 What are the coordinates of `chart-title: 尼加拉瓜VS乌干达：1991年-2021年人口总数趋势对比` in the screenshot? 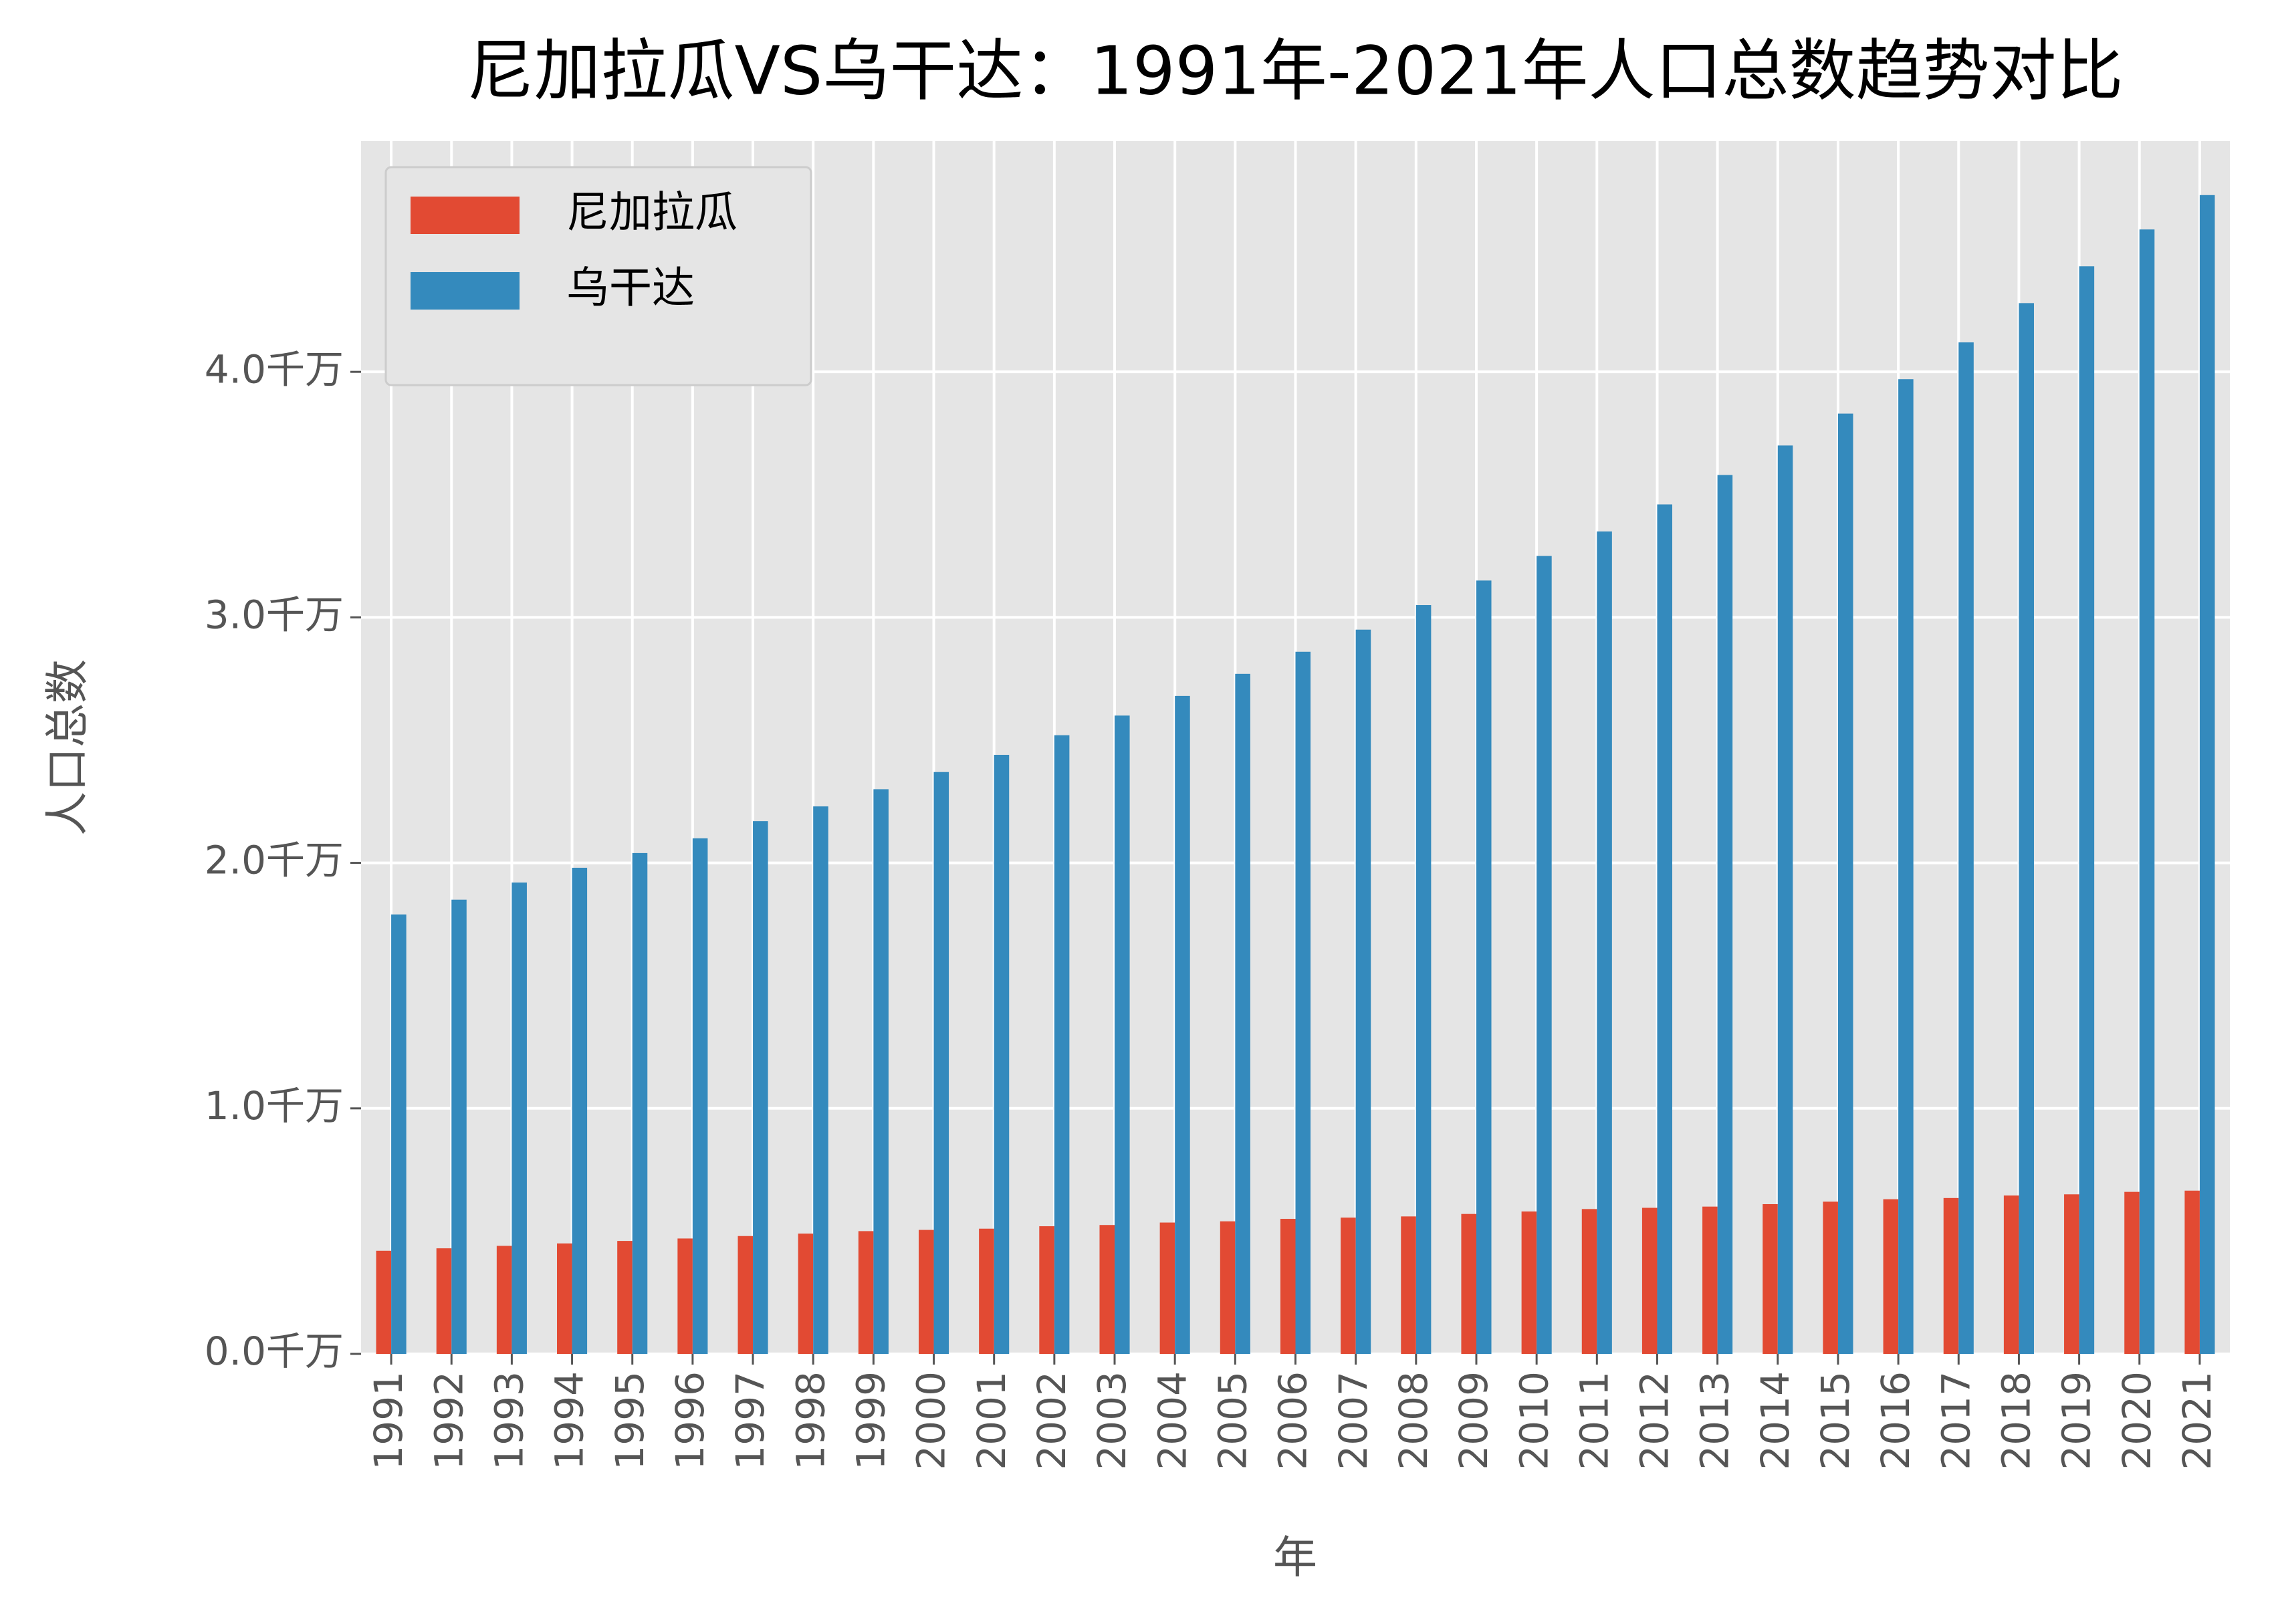 It's located at (1295, 70).